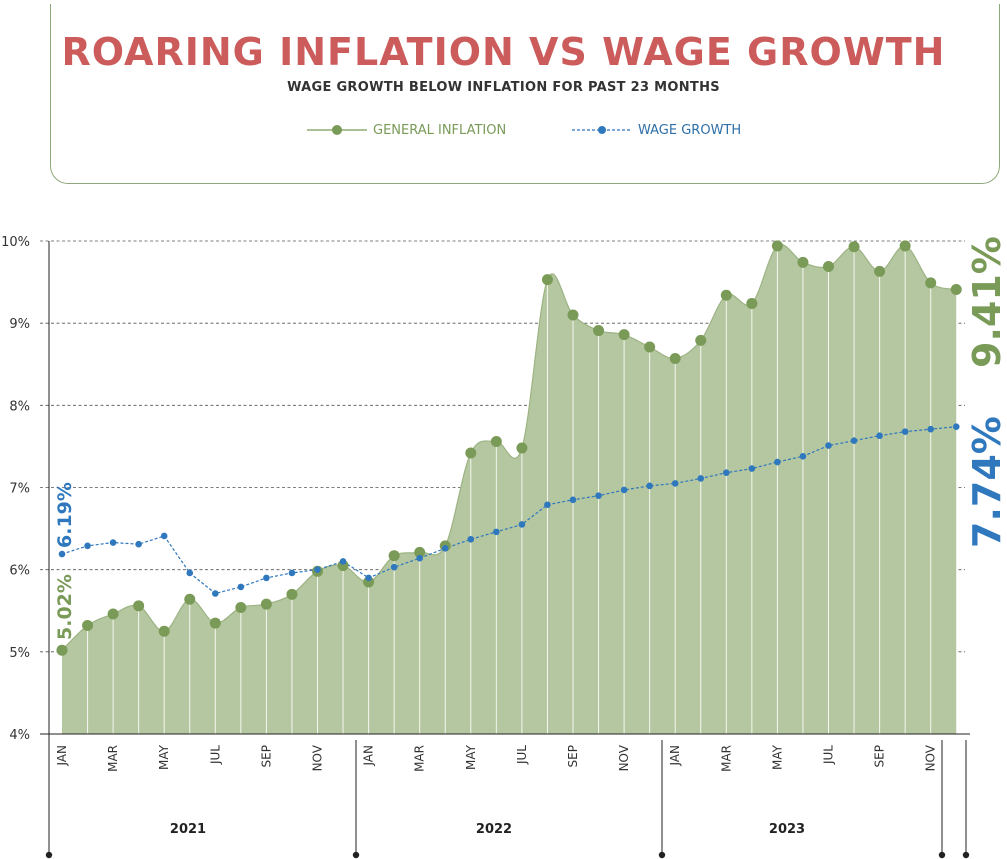 The height and width of the screenshot is (859, 1007). What do you see at coordinates (19, 406) in the screenshot?
I see `y-tick-label: 8%` at bounding box center [19, 406].